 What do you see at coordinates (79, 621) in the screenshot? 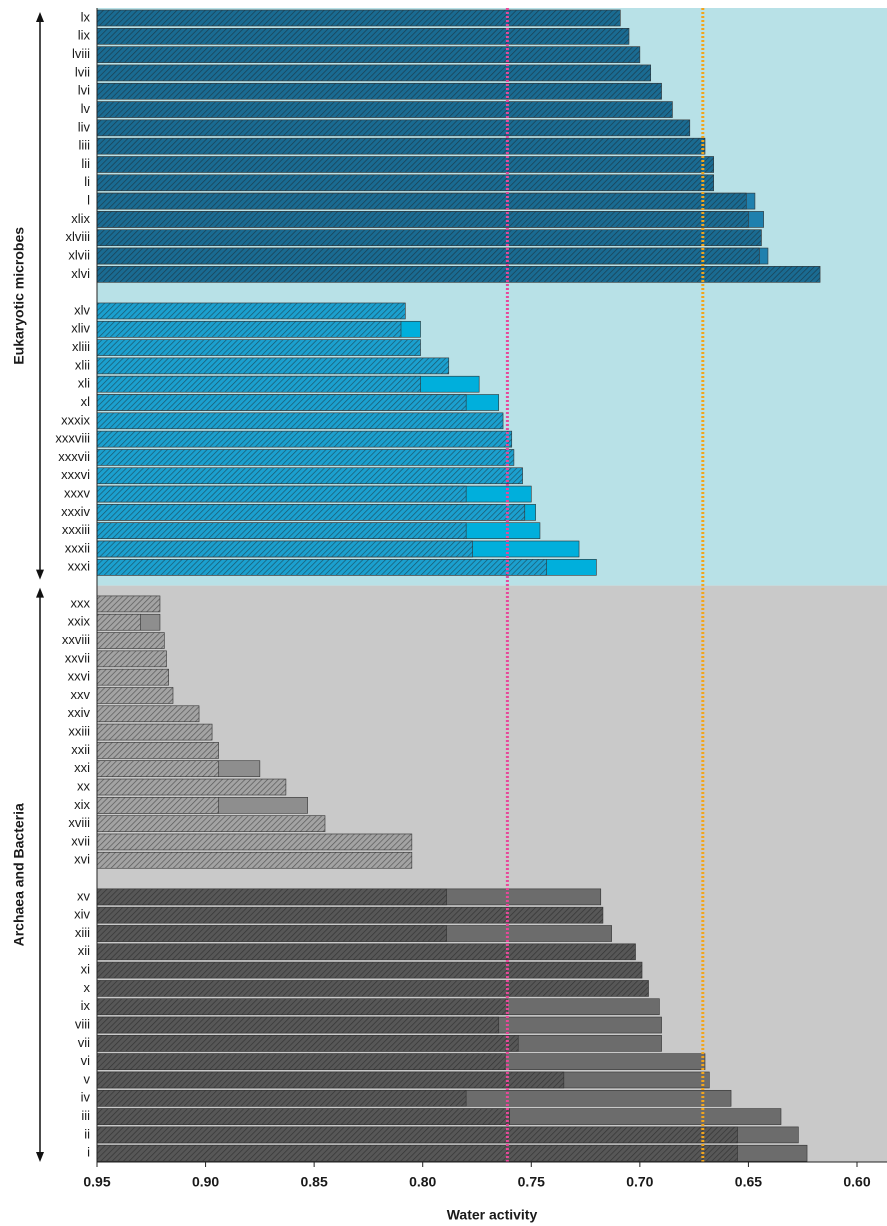
I see `category-label: xxix` at bounding box center [79, 621].